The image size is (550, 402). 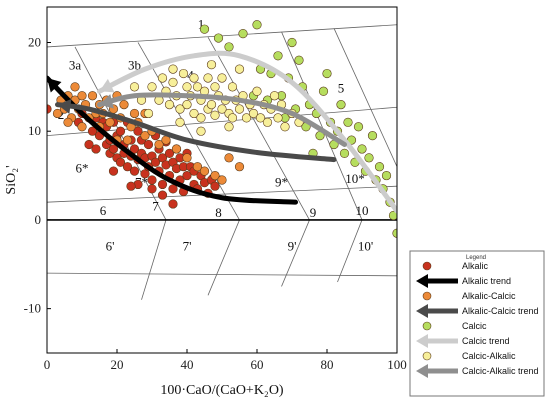 I want to click on legend-label: Calcic, so click(x=474, y=326).